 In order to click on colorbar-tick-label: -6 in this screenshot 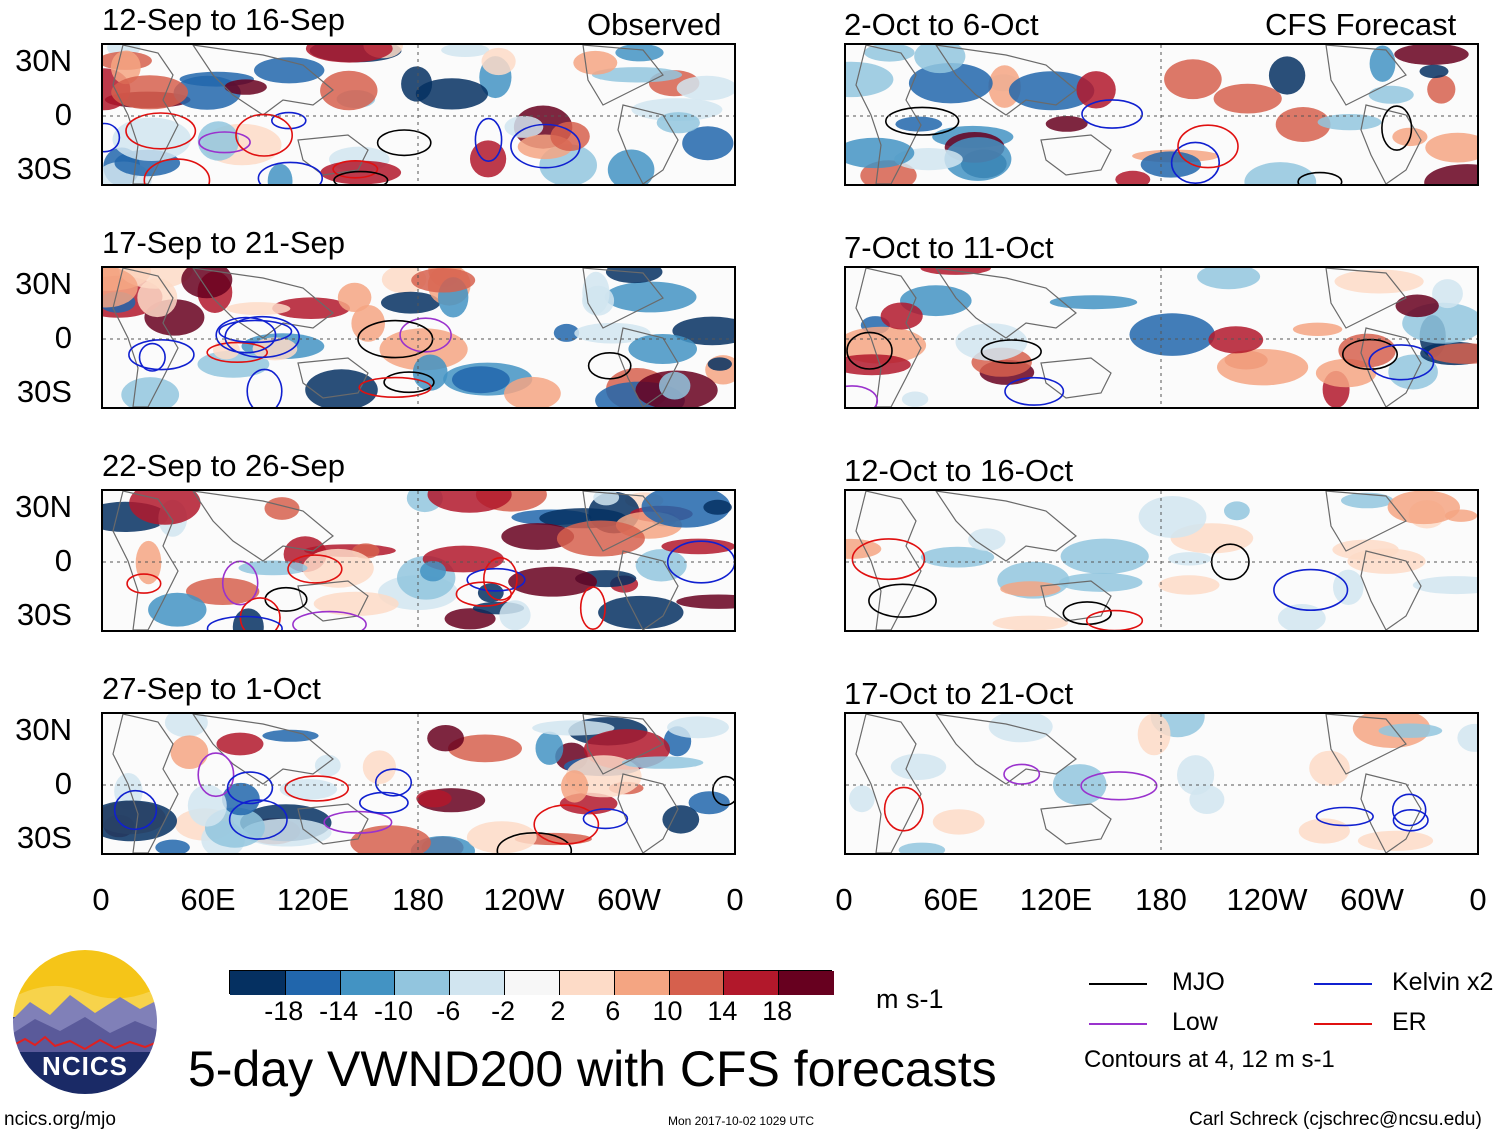, I will do `click(448, 1011)`.